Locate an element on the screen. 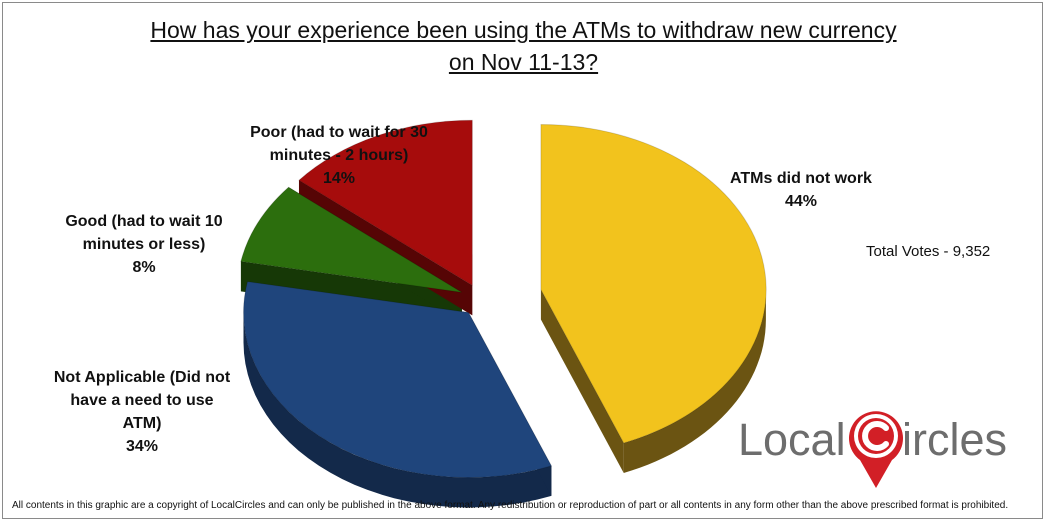 This screenshot has width=1047, height=523. localcircles-logo: Local ircles is located at coordinates (885, 447).